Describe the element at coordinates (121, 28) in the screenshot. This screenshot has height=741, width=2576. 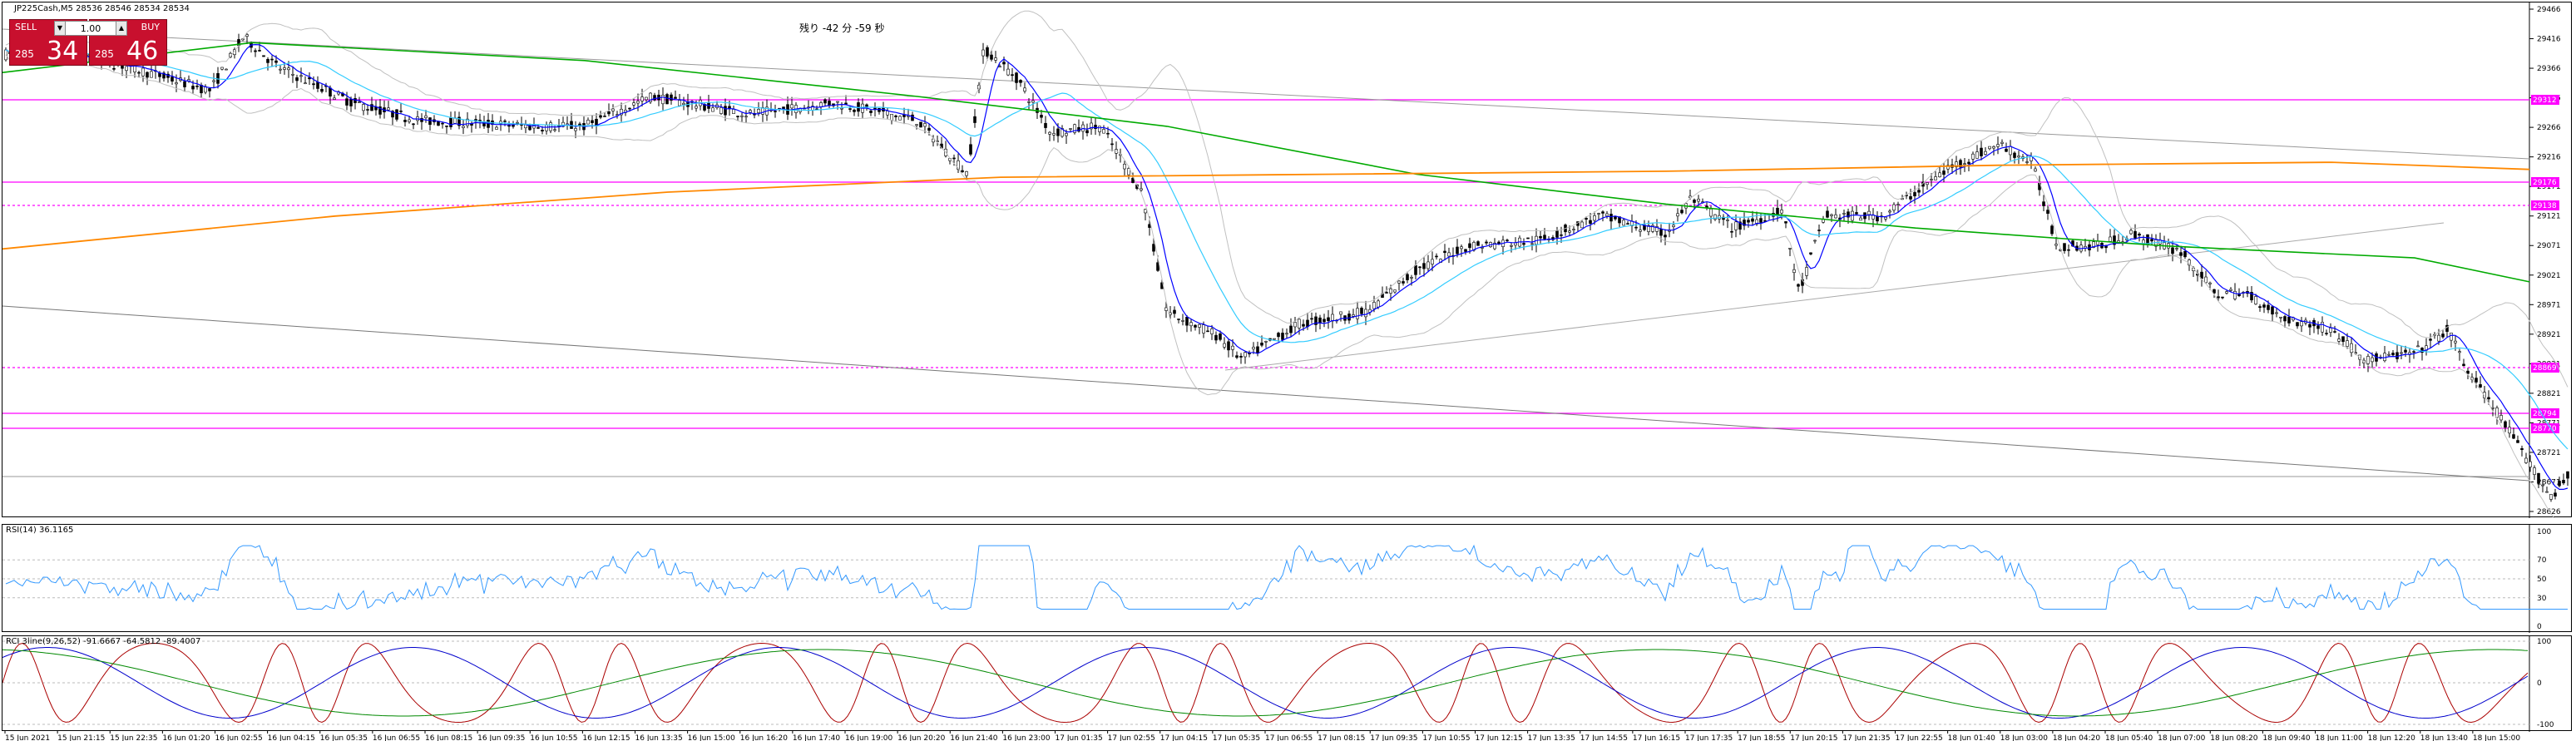
I see `lot-increase-button: ▲` at that location.